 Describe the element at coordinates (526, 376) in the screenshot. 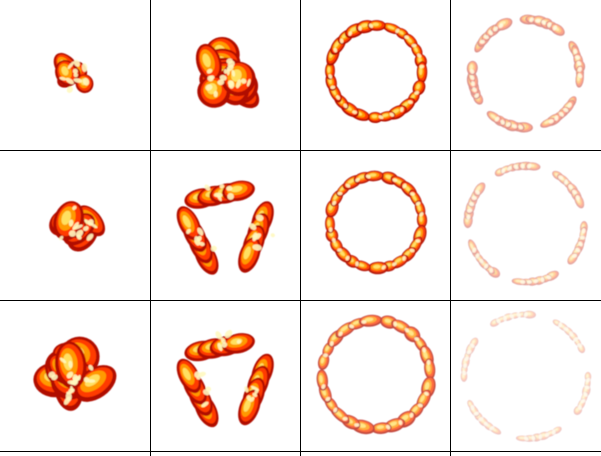

I see `frame-r3-c4-fading-ring` at that location.